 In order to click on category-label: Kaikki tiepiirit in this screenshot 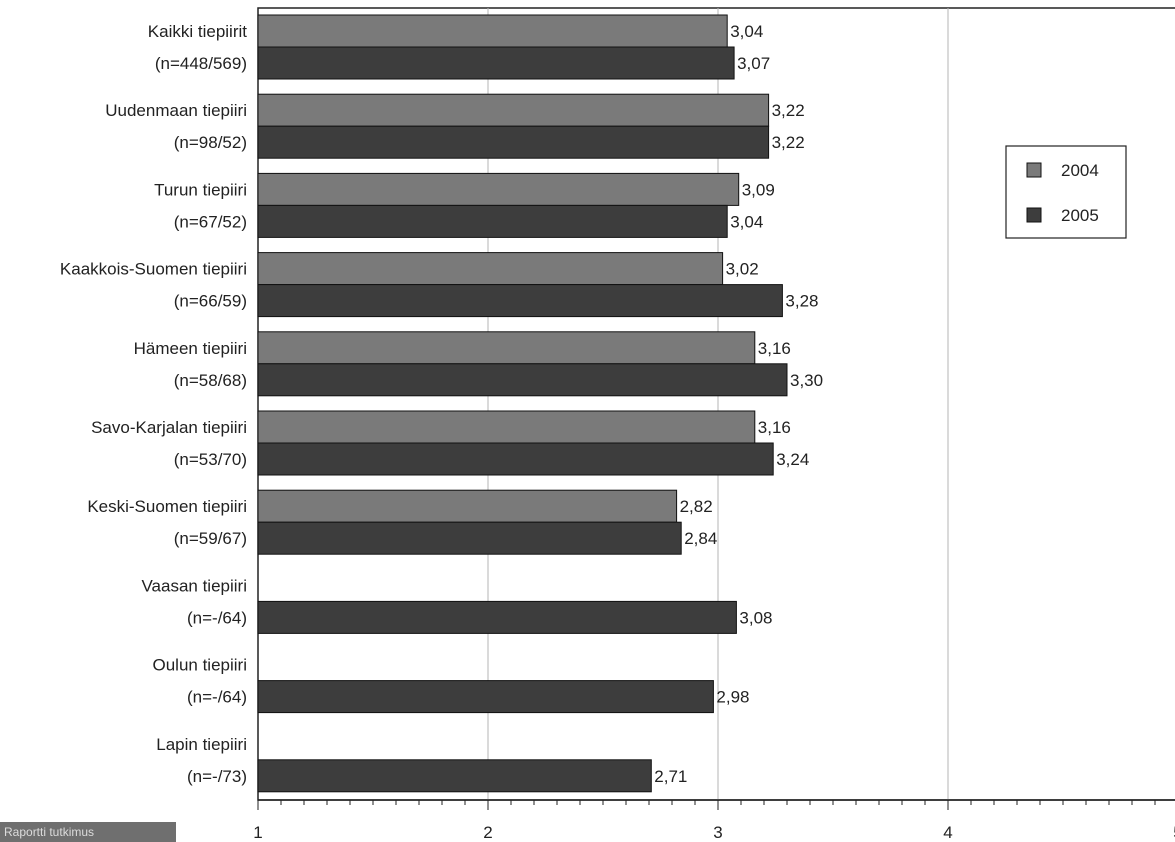, I will do `click(197, 31)`.